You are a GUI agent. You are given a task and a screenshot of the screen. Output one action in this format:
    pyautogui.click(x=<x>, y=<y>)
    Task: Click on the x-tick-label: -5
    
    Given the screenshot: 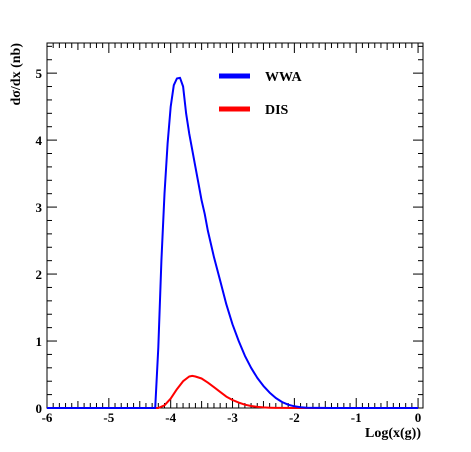 What is the action you would take?
    pyautogui.click(x=108, y=417)
    